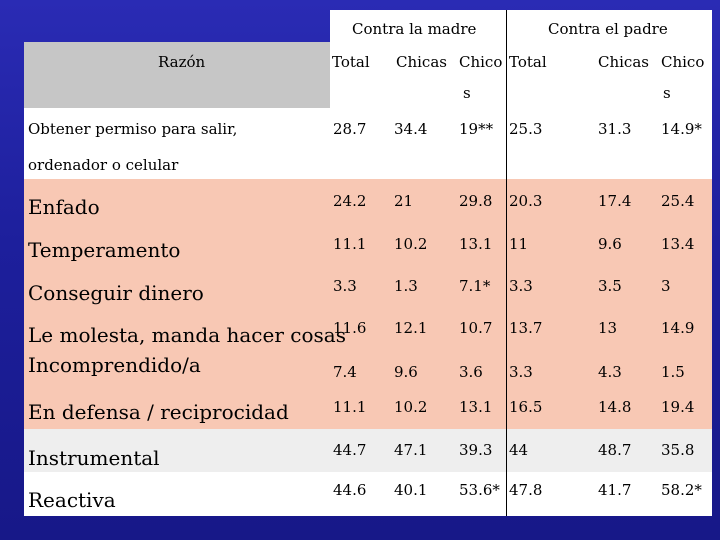 The height and width of the screenshot is (540, 720). Describe the element at coordinates (404, 201) in the screenshot. I see `cell-madre-chicas: 21` at that location.